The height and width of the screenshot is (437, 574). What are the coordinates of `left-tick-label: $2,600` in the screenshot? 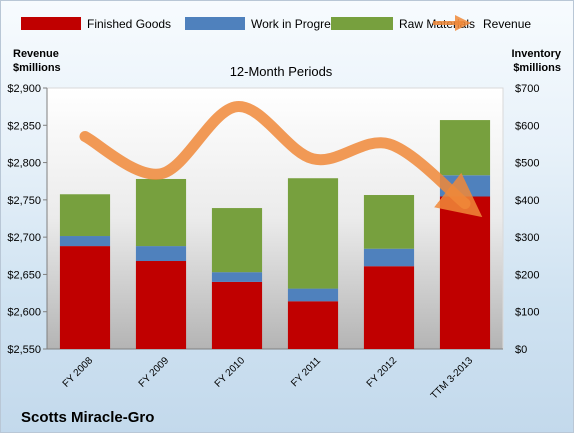 It's located at (24, 313).